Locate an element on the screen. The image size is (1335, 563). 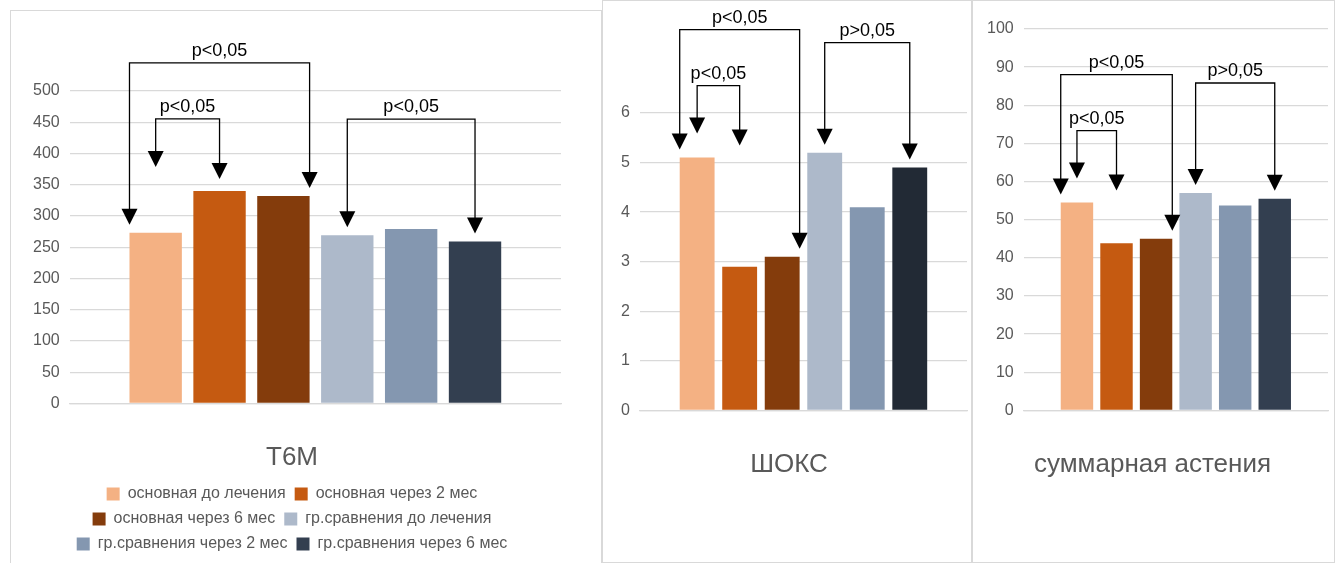
annotation: p>0,05 is located at coordinates (1235, 69).